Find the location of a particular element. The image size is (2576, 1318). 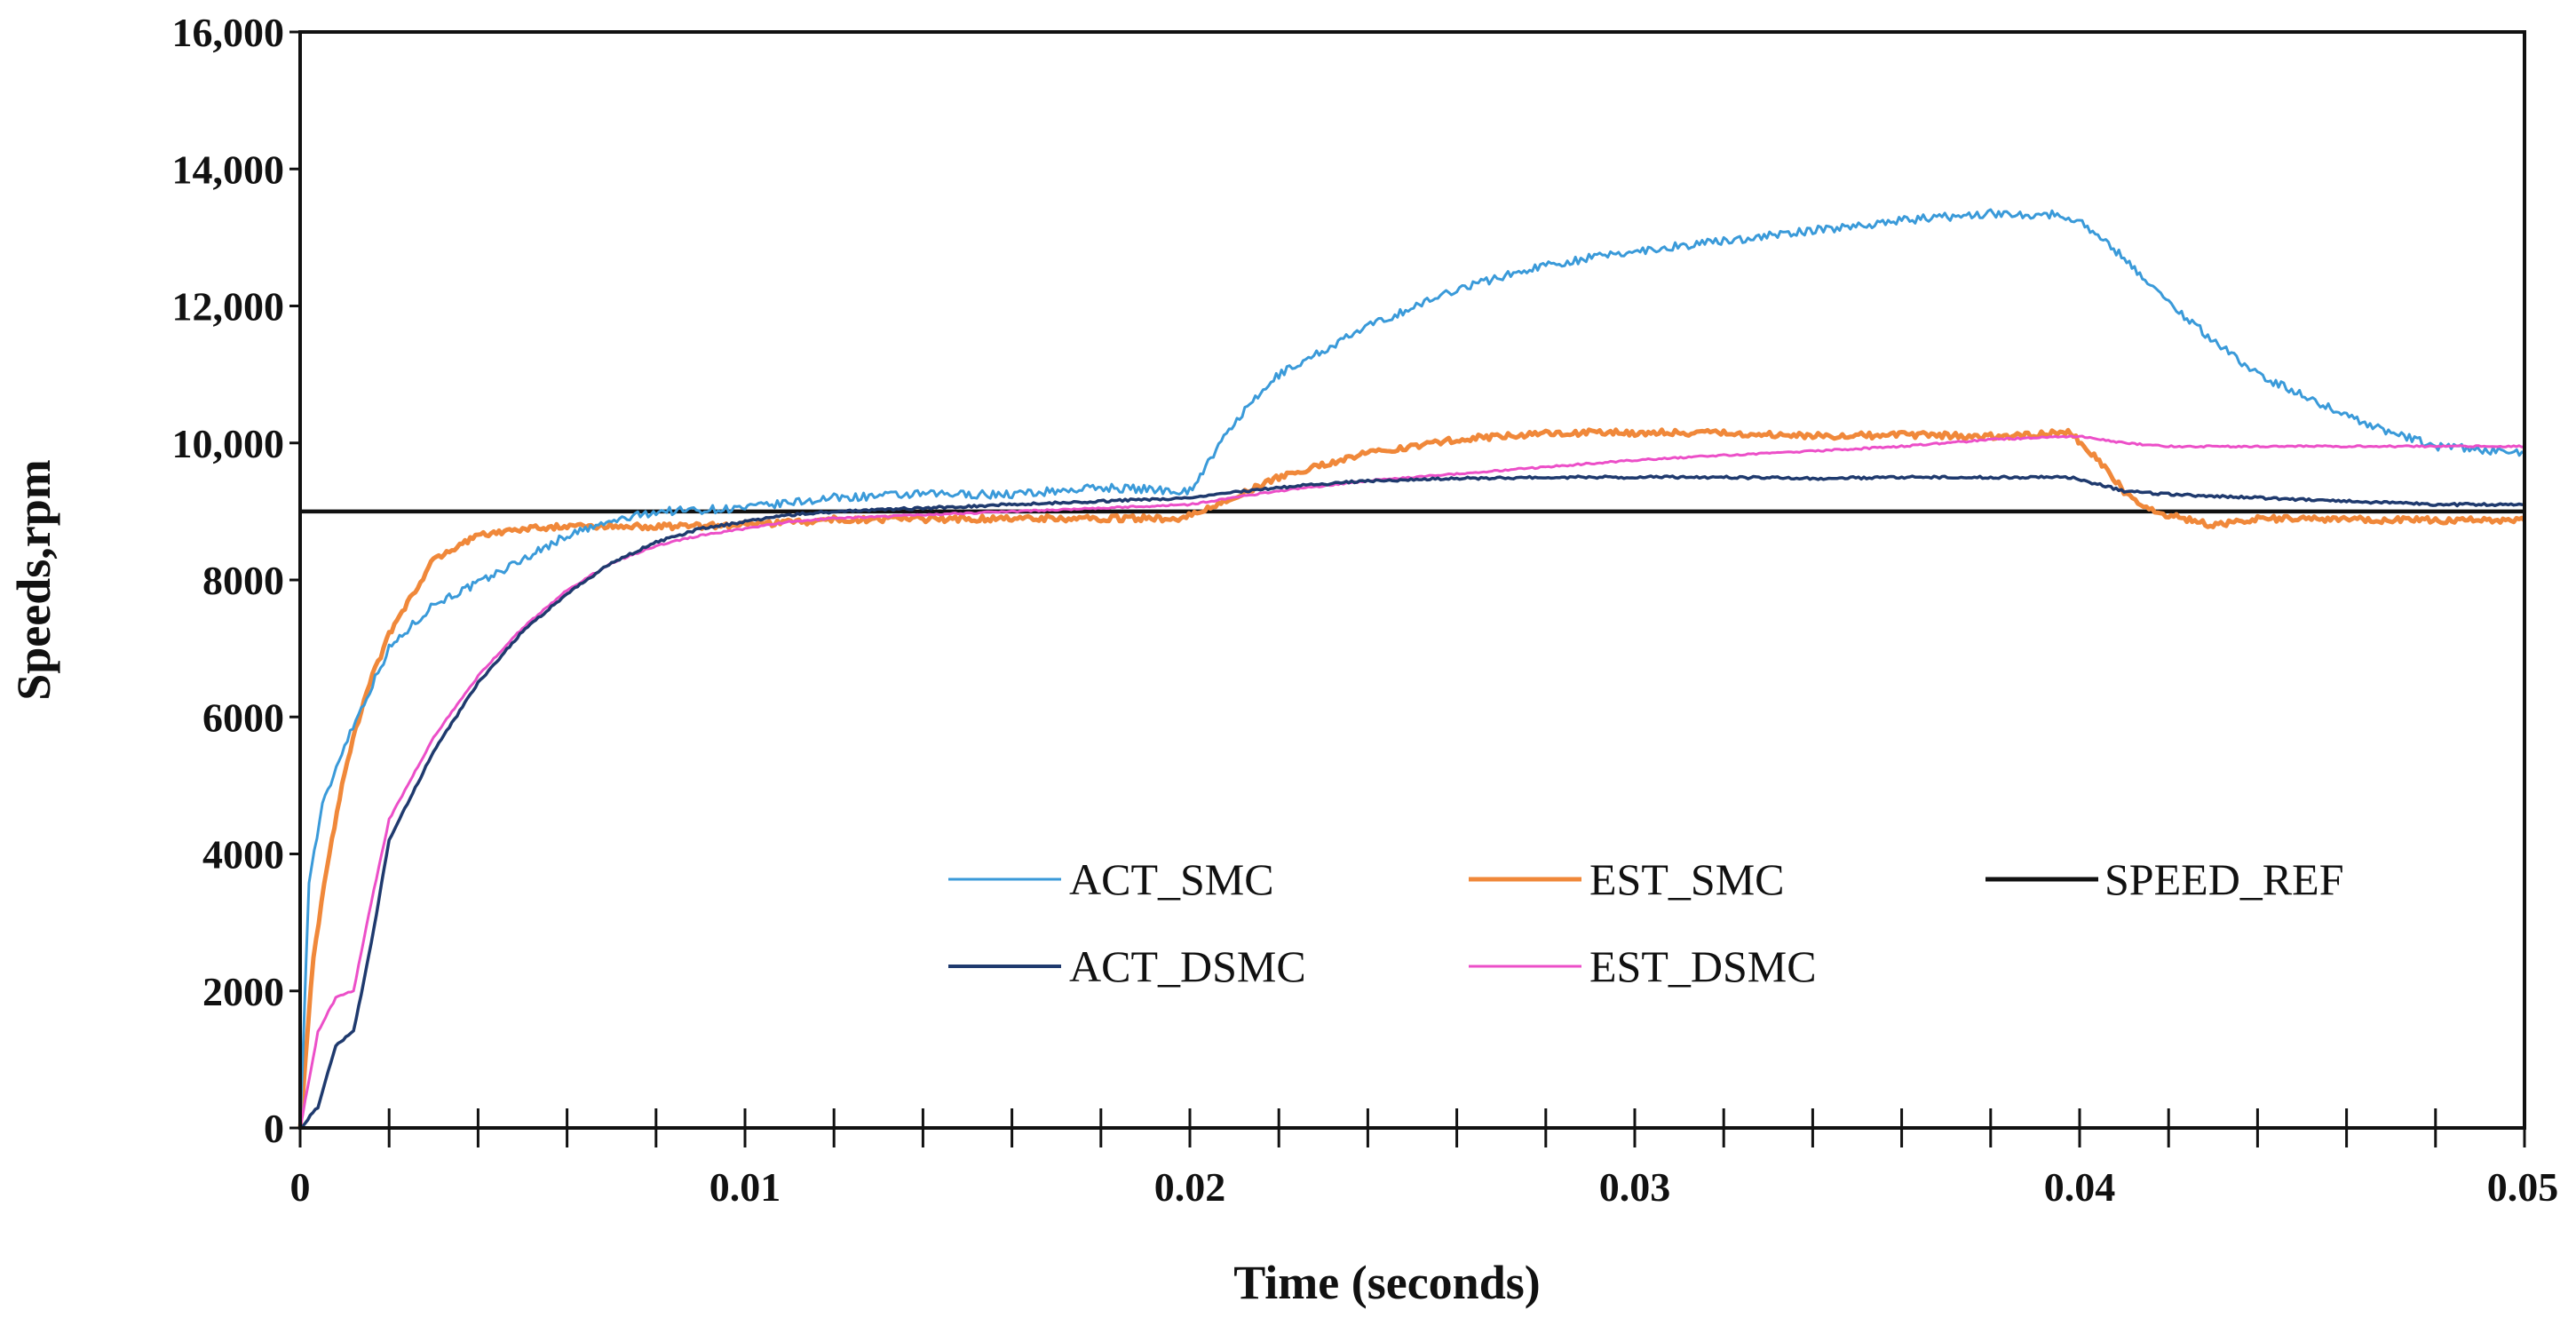

y-tick-label: 4000 is located at coordinates (243, 855).